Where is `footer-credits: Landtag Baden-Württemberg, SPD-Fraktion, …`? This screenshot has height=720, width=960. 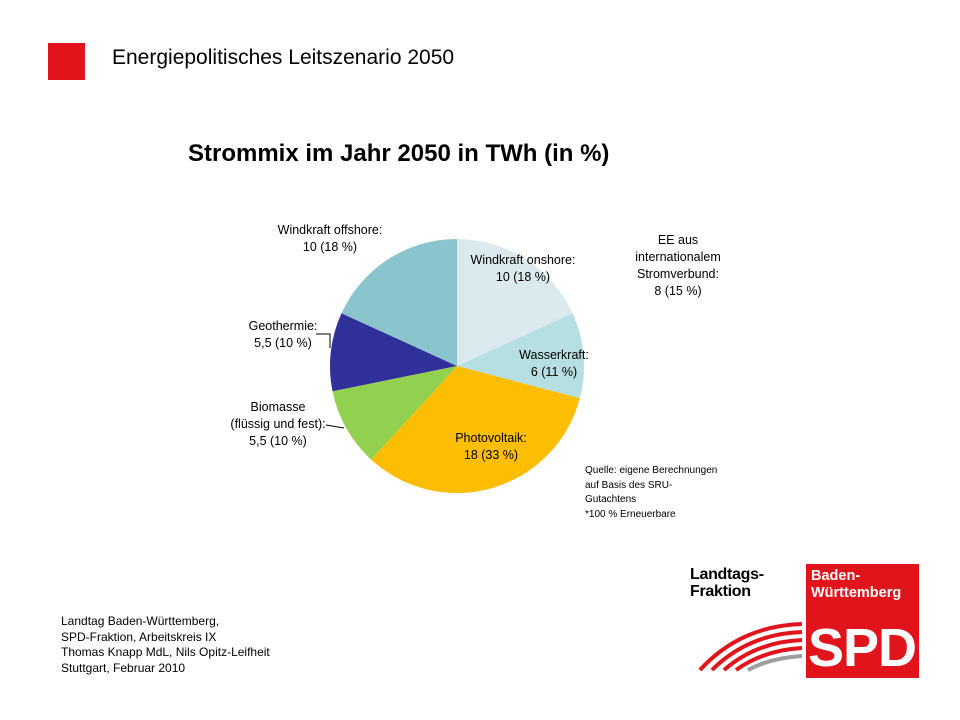
footer-credits: Landtag Baden-Württemberg, SPD-Fraktion, … is located at coordinates (165, 644).